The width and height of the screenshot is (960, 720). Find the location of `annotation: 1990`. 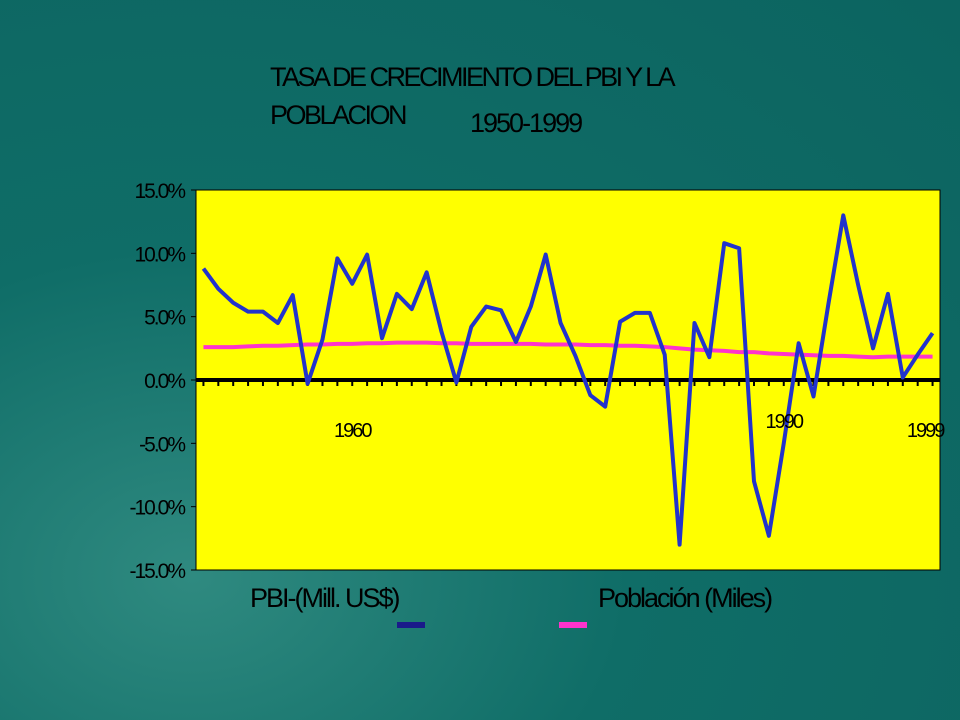

annotation: 1990 is located at coordinates (785, 422).